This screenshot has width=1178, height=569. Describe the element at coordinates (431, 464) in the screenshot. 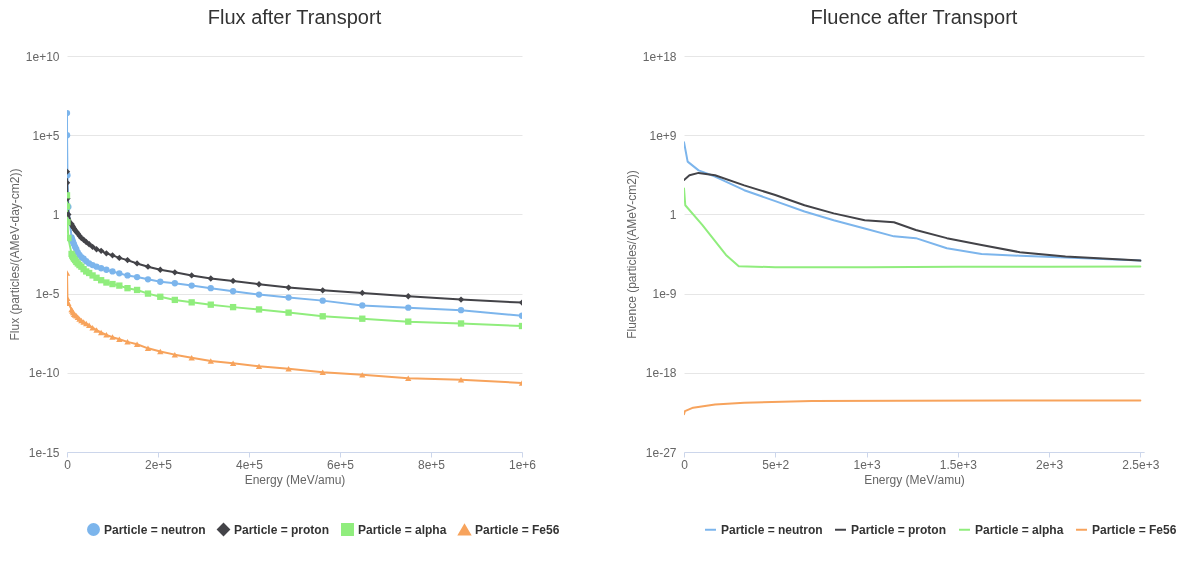

I see `x-tick-label: 8e+5` at that location.